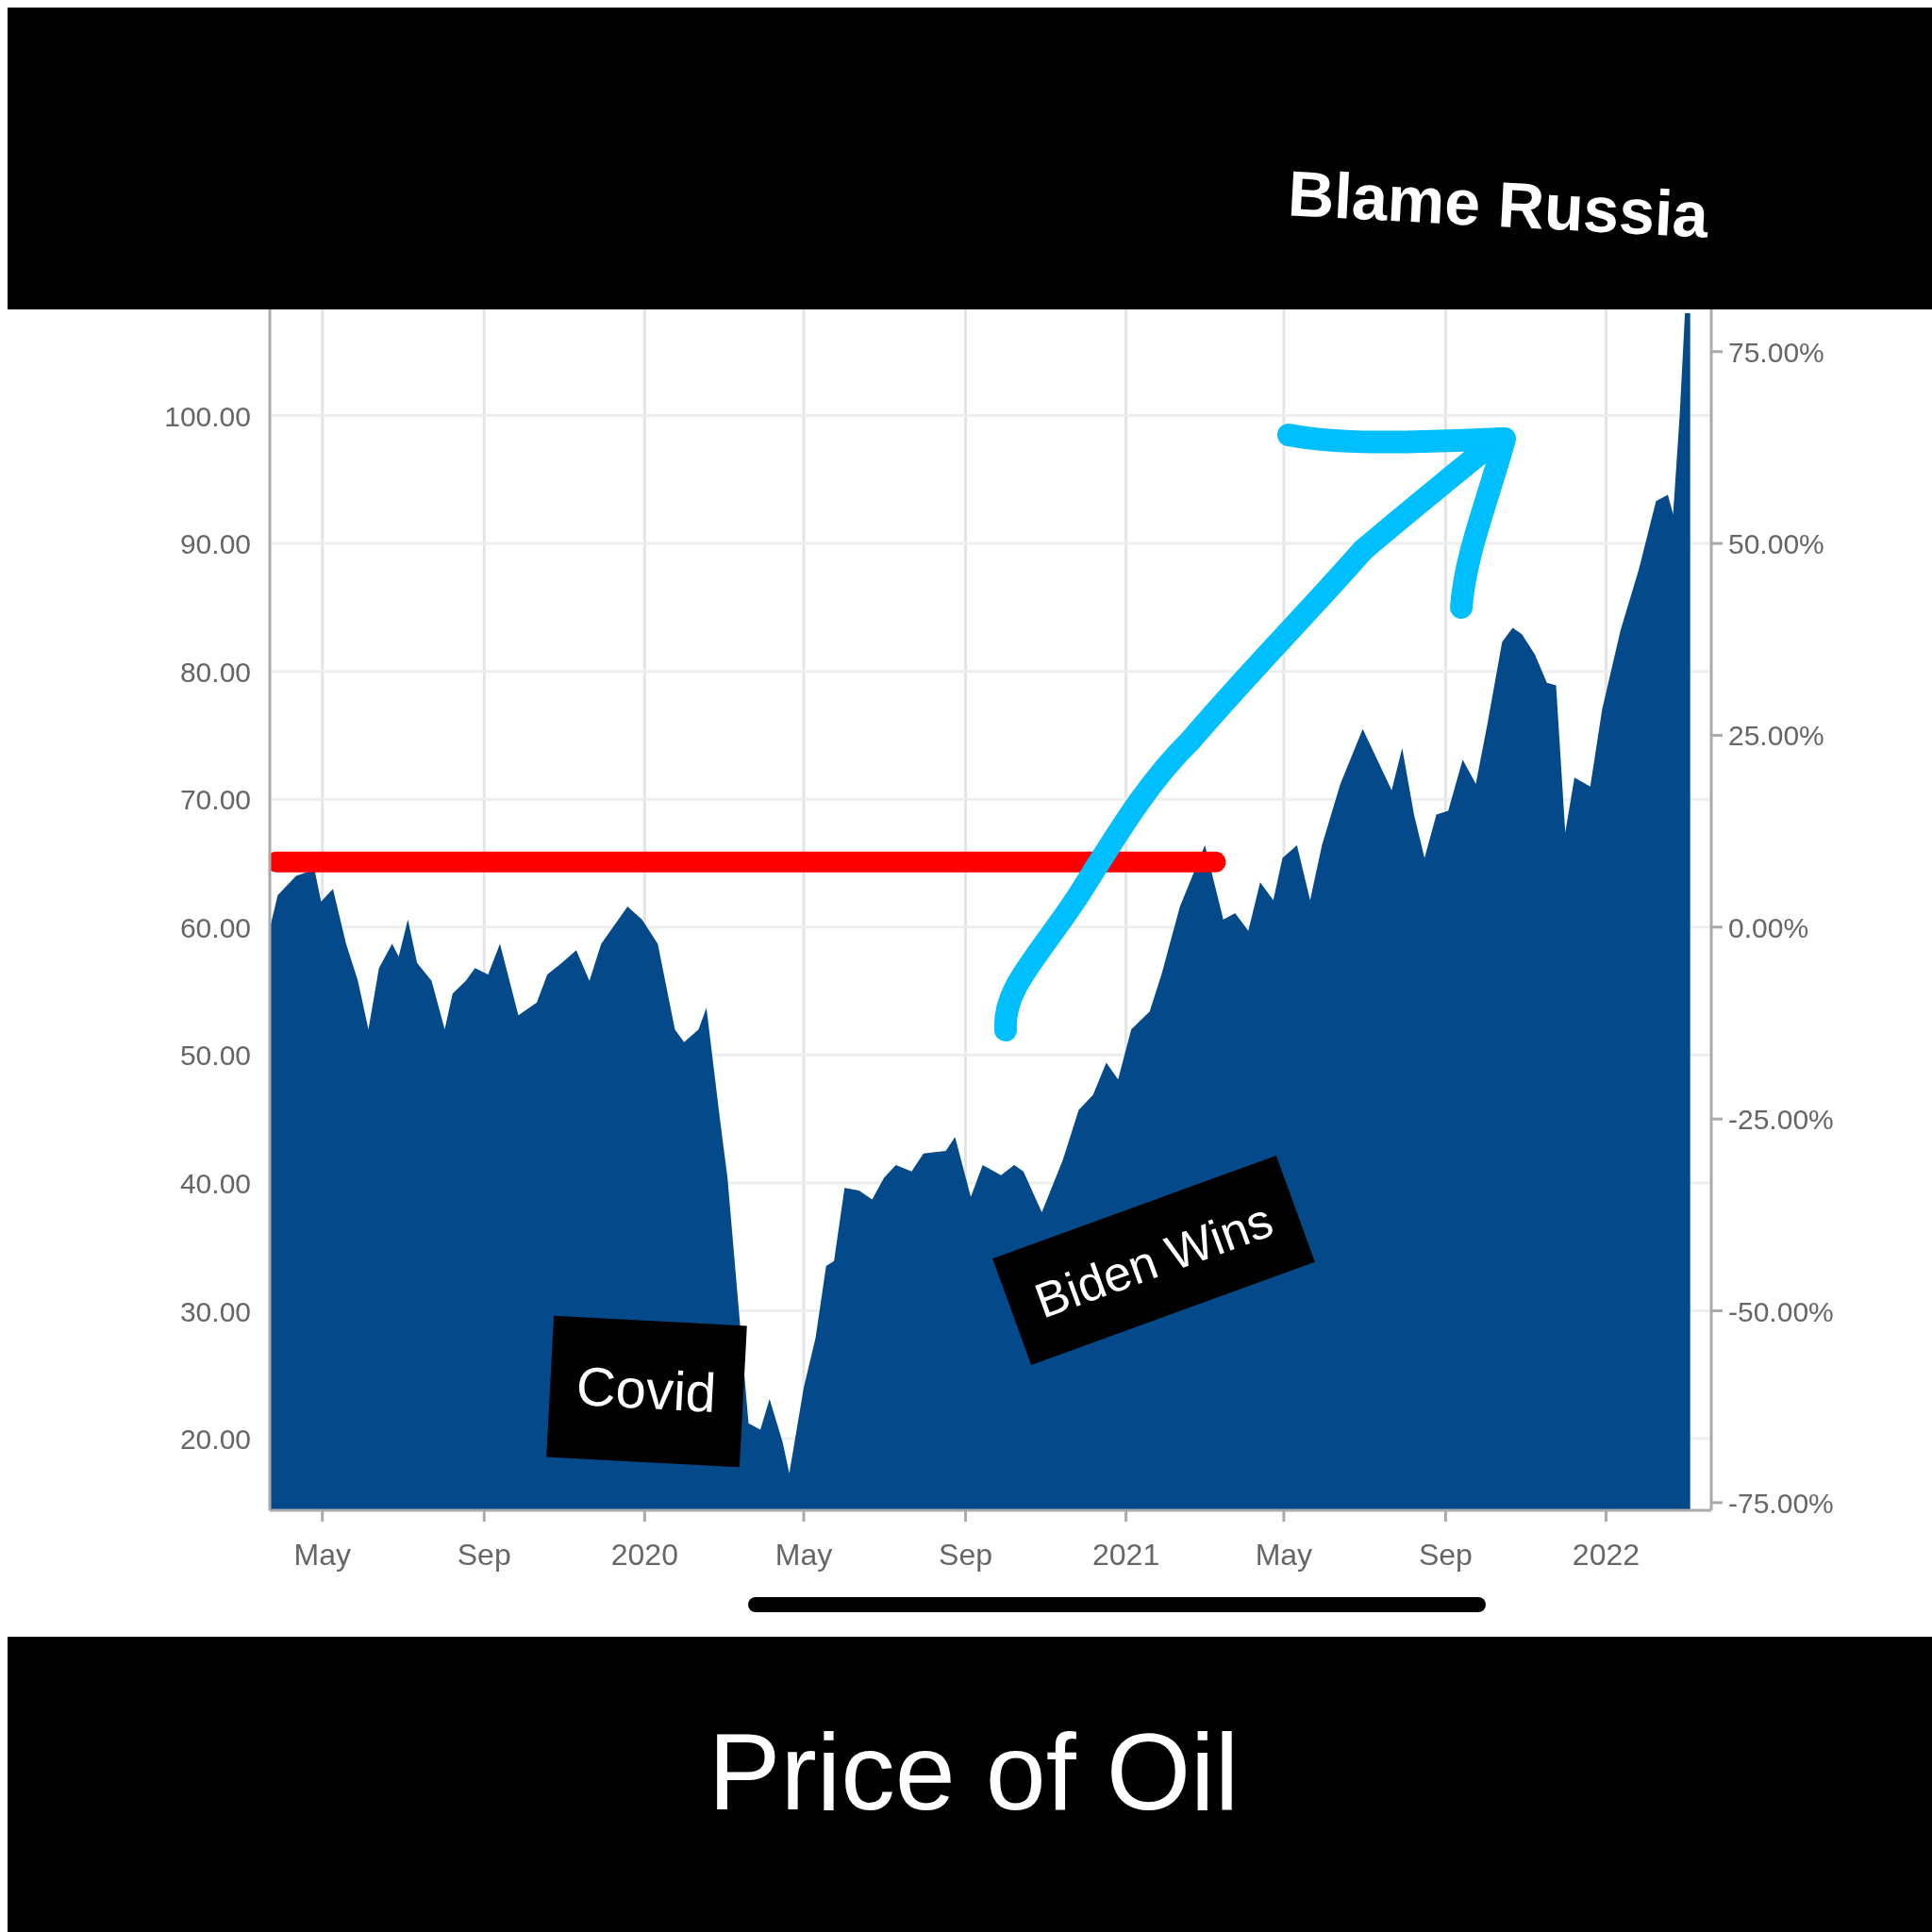 The width and height of the screenshot is (1932, 1932). What do you see at coordinates (1768, 927) in the screenshot?
I see `y2-tick-label: 0.00%` at bounding box center [1768, 927].